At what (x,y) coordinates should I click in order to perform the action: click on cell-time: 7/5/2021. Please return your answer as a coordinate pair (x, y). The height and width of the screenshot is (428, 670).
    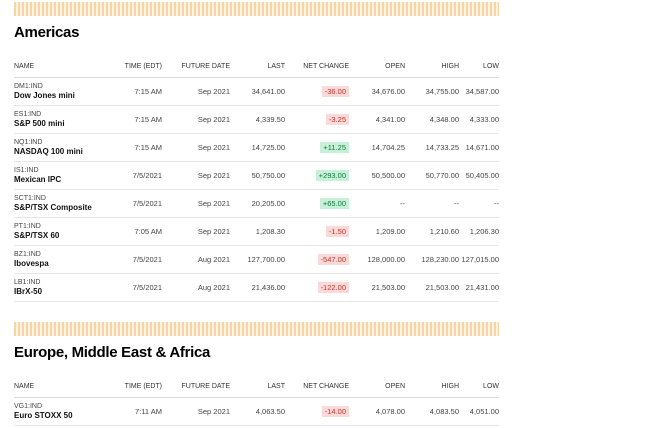
    Looking at the image, I should click on (134, 175).